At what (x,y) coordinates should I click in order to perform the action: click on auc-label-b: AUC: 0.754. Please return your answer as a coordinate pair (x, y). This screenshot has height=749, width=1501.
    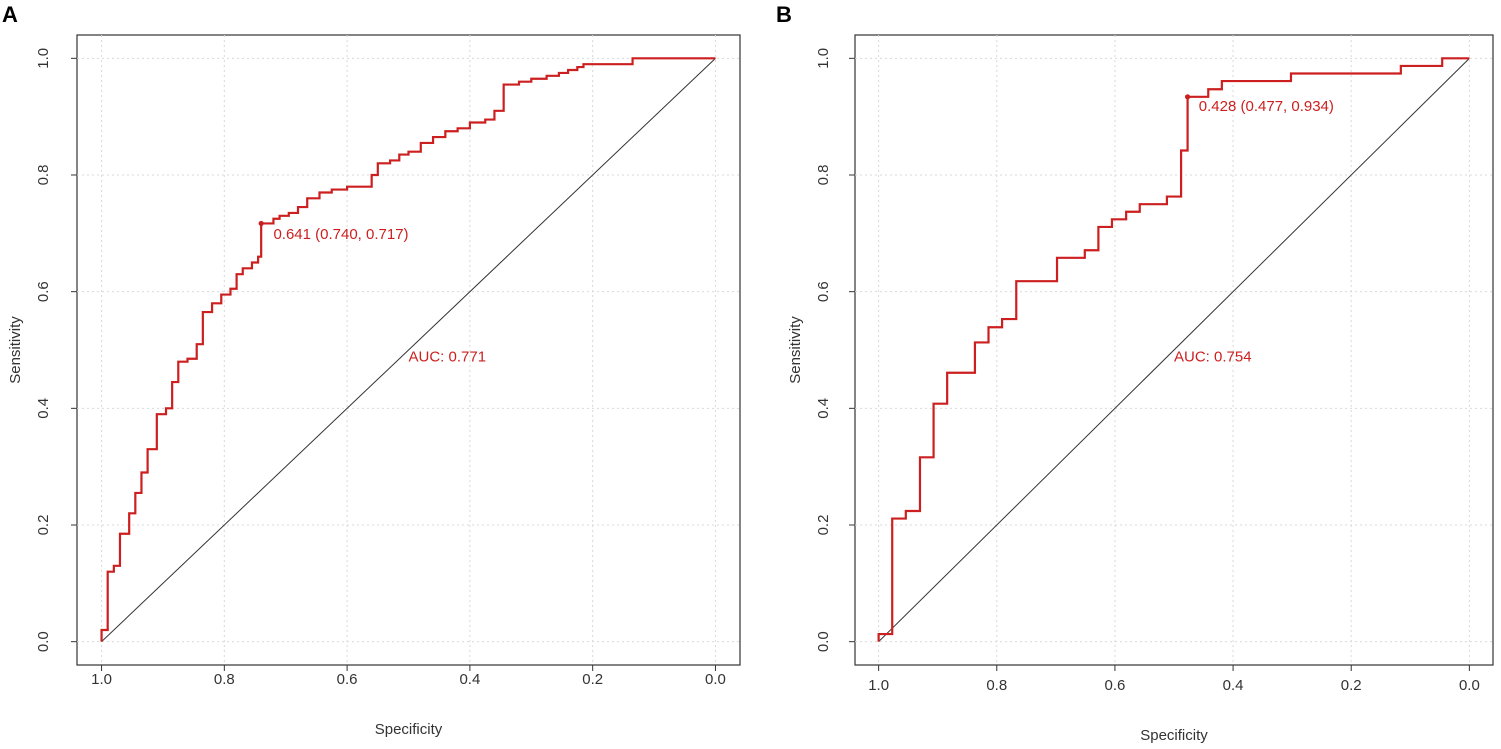
    Looking at the image, I should click on (1213, 357).